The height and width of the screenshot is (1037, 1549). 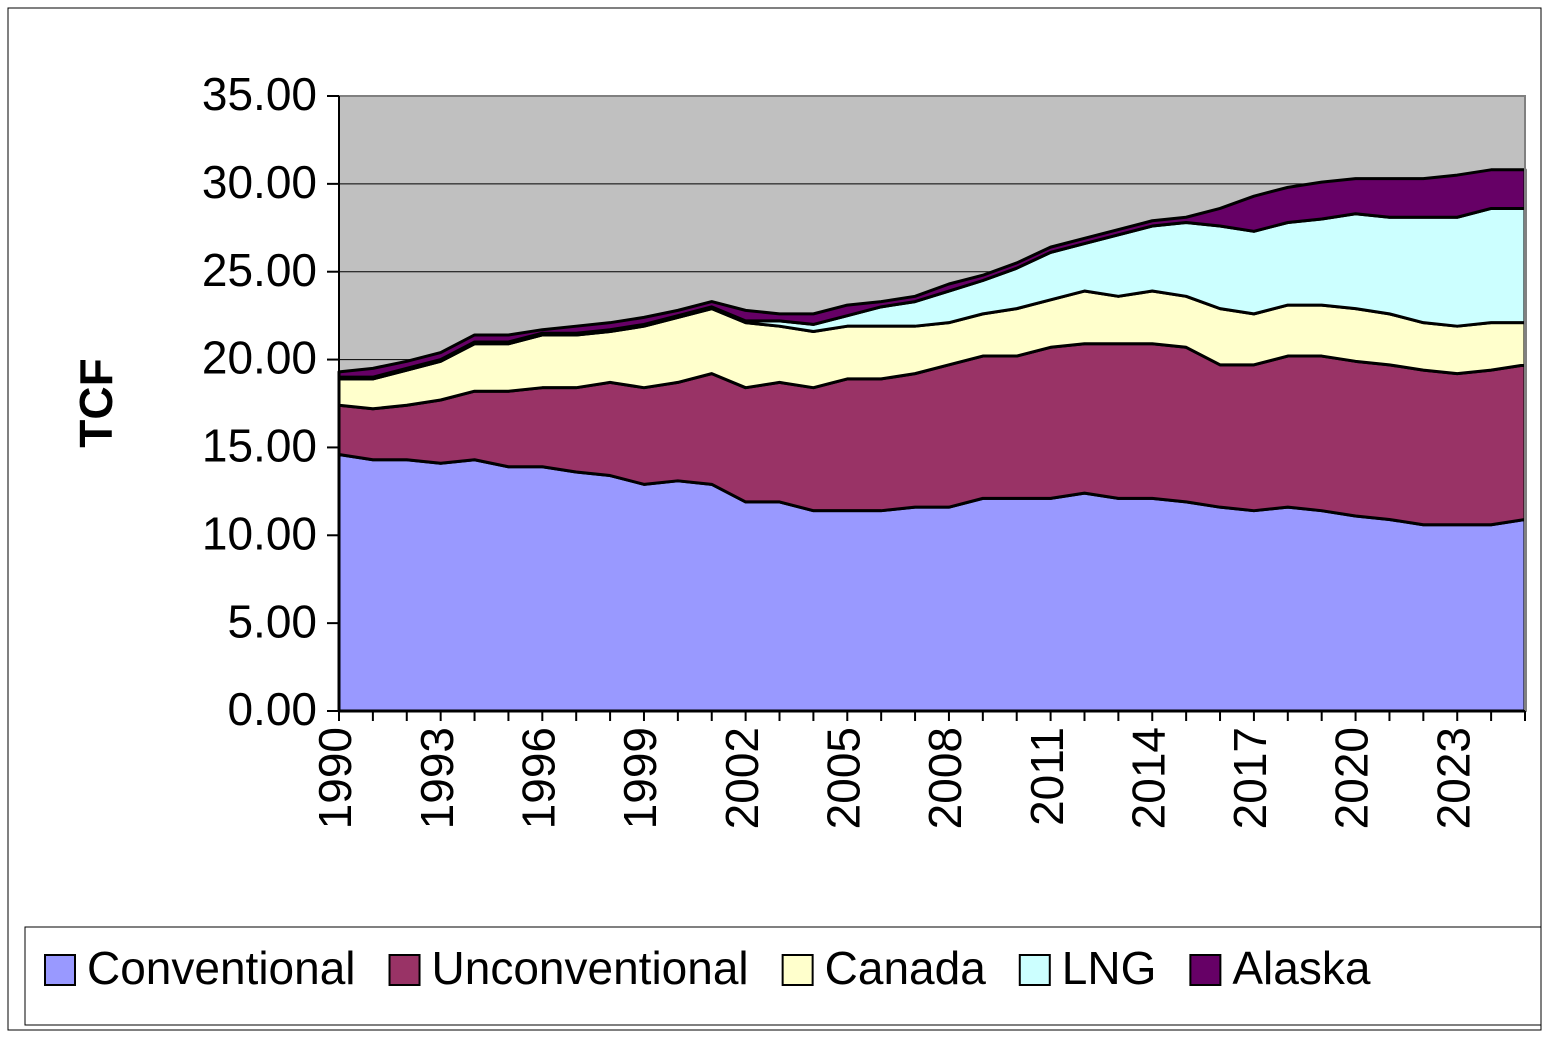 What do you see at coordinates (538, 778) in the screenshot?
I see `x-tick-label: 1996` at bounding box center [538, 778].